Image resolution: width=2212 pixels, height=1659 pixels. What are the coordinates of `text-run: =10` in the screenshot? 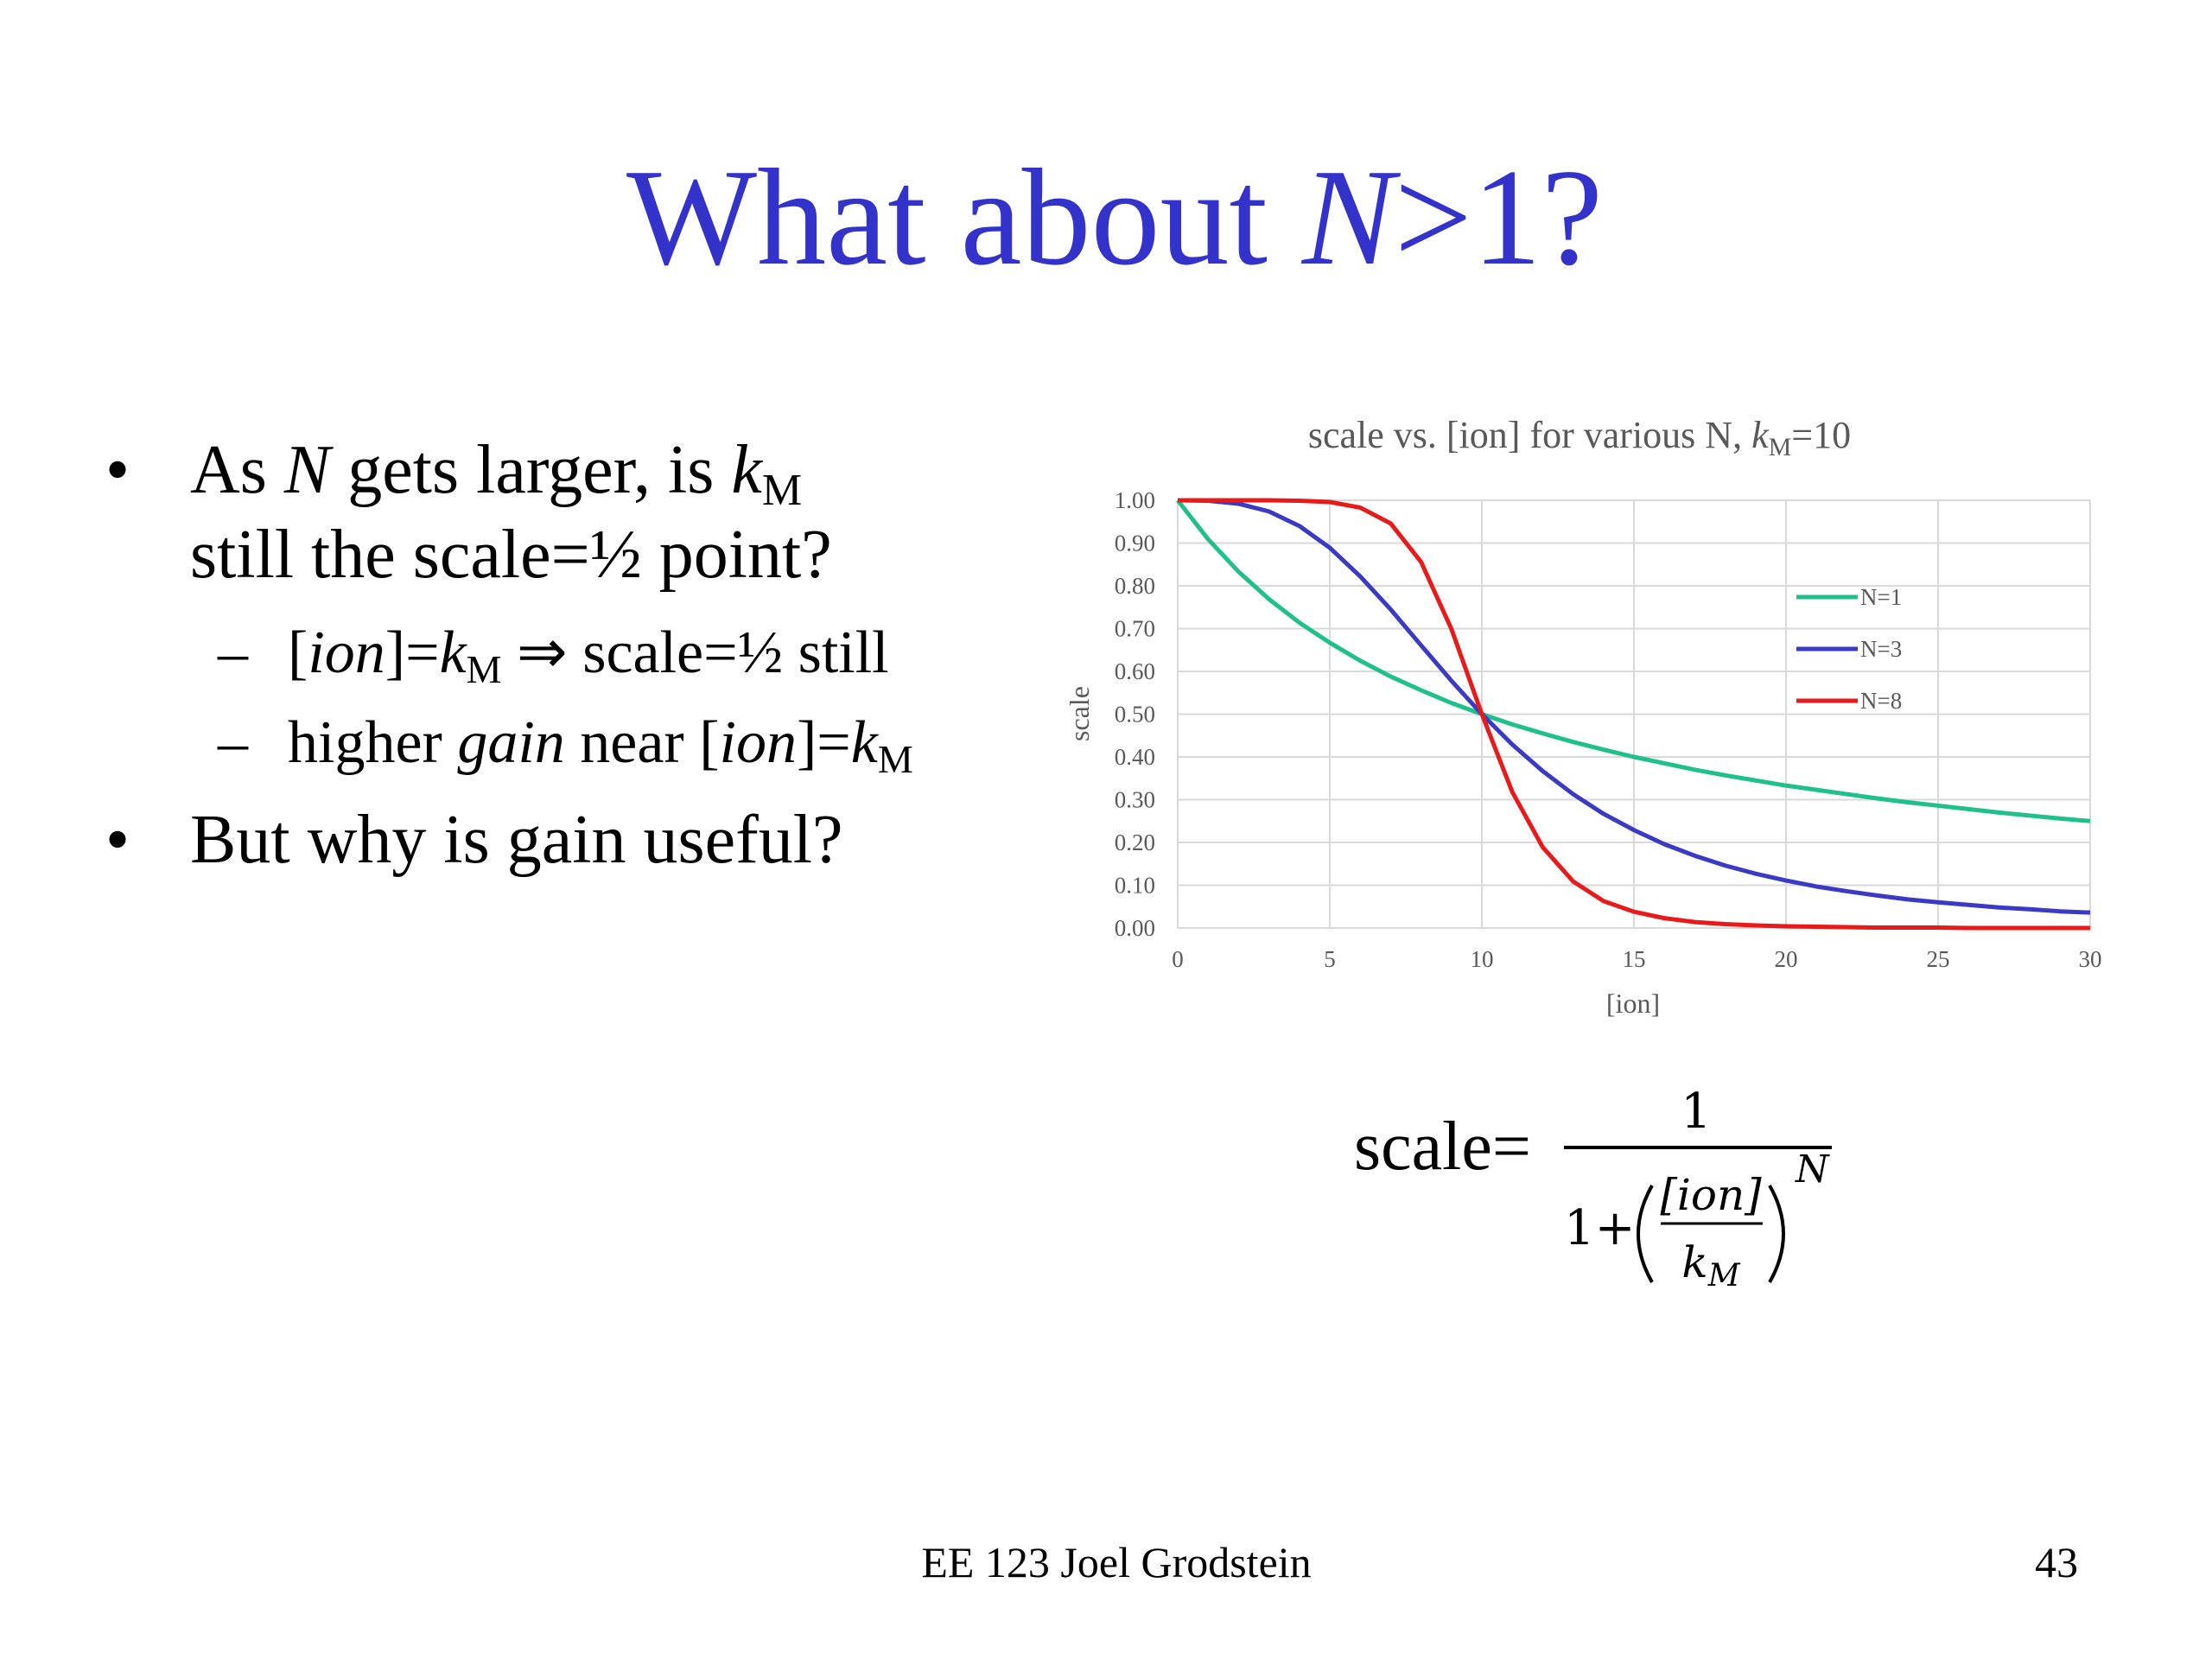 It's located at (1821, 435).